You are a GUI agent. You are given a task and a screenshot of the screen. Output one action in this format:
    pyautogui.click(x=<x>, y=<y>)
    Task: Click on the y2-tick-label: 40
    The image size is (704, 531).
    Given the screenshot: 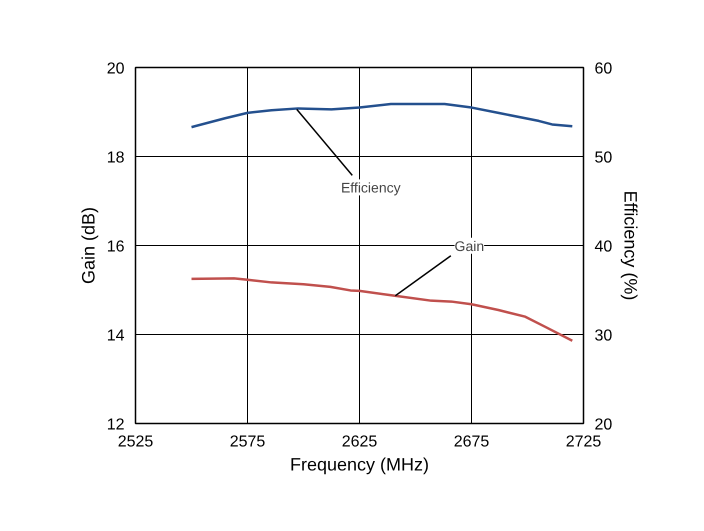 What is the action you would take?
    pyautogui.click(x=603, y=247)
    